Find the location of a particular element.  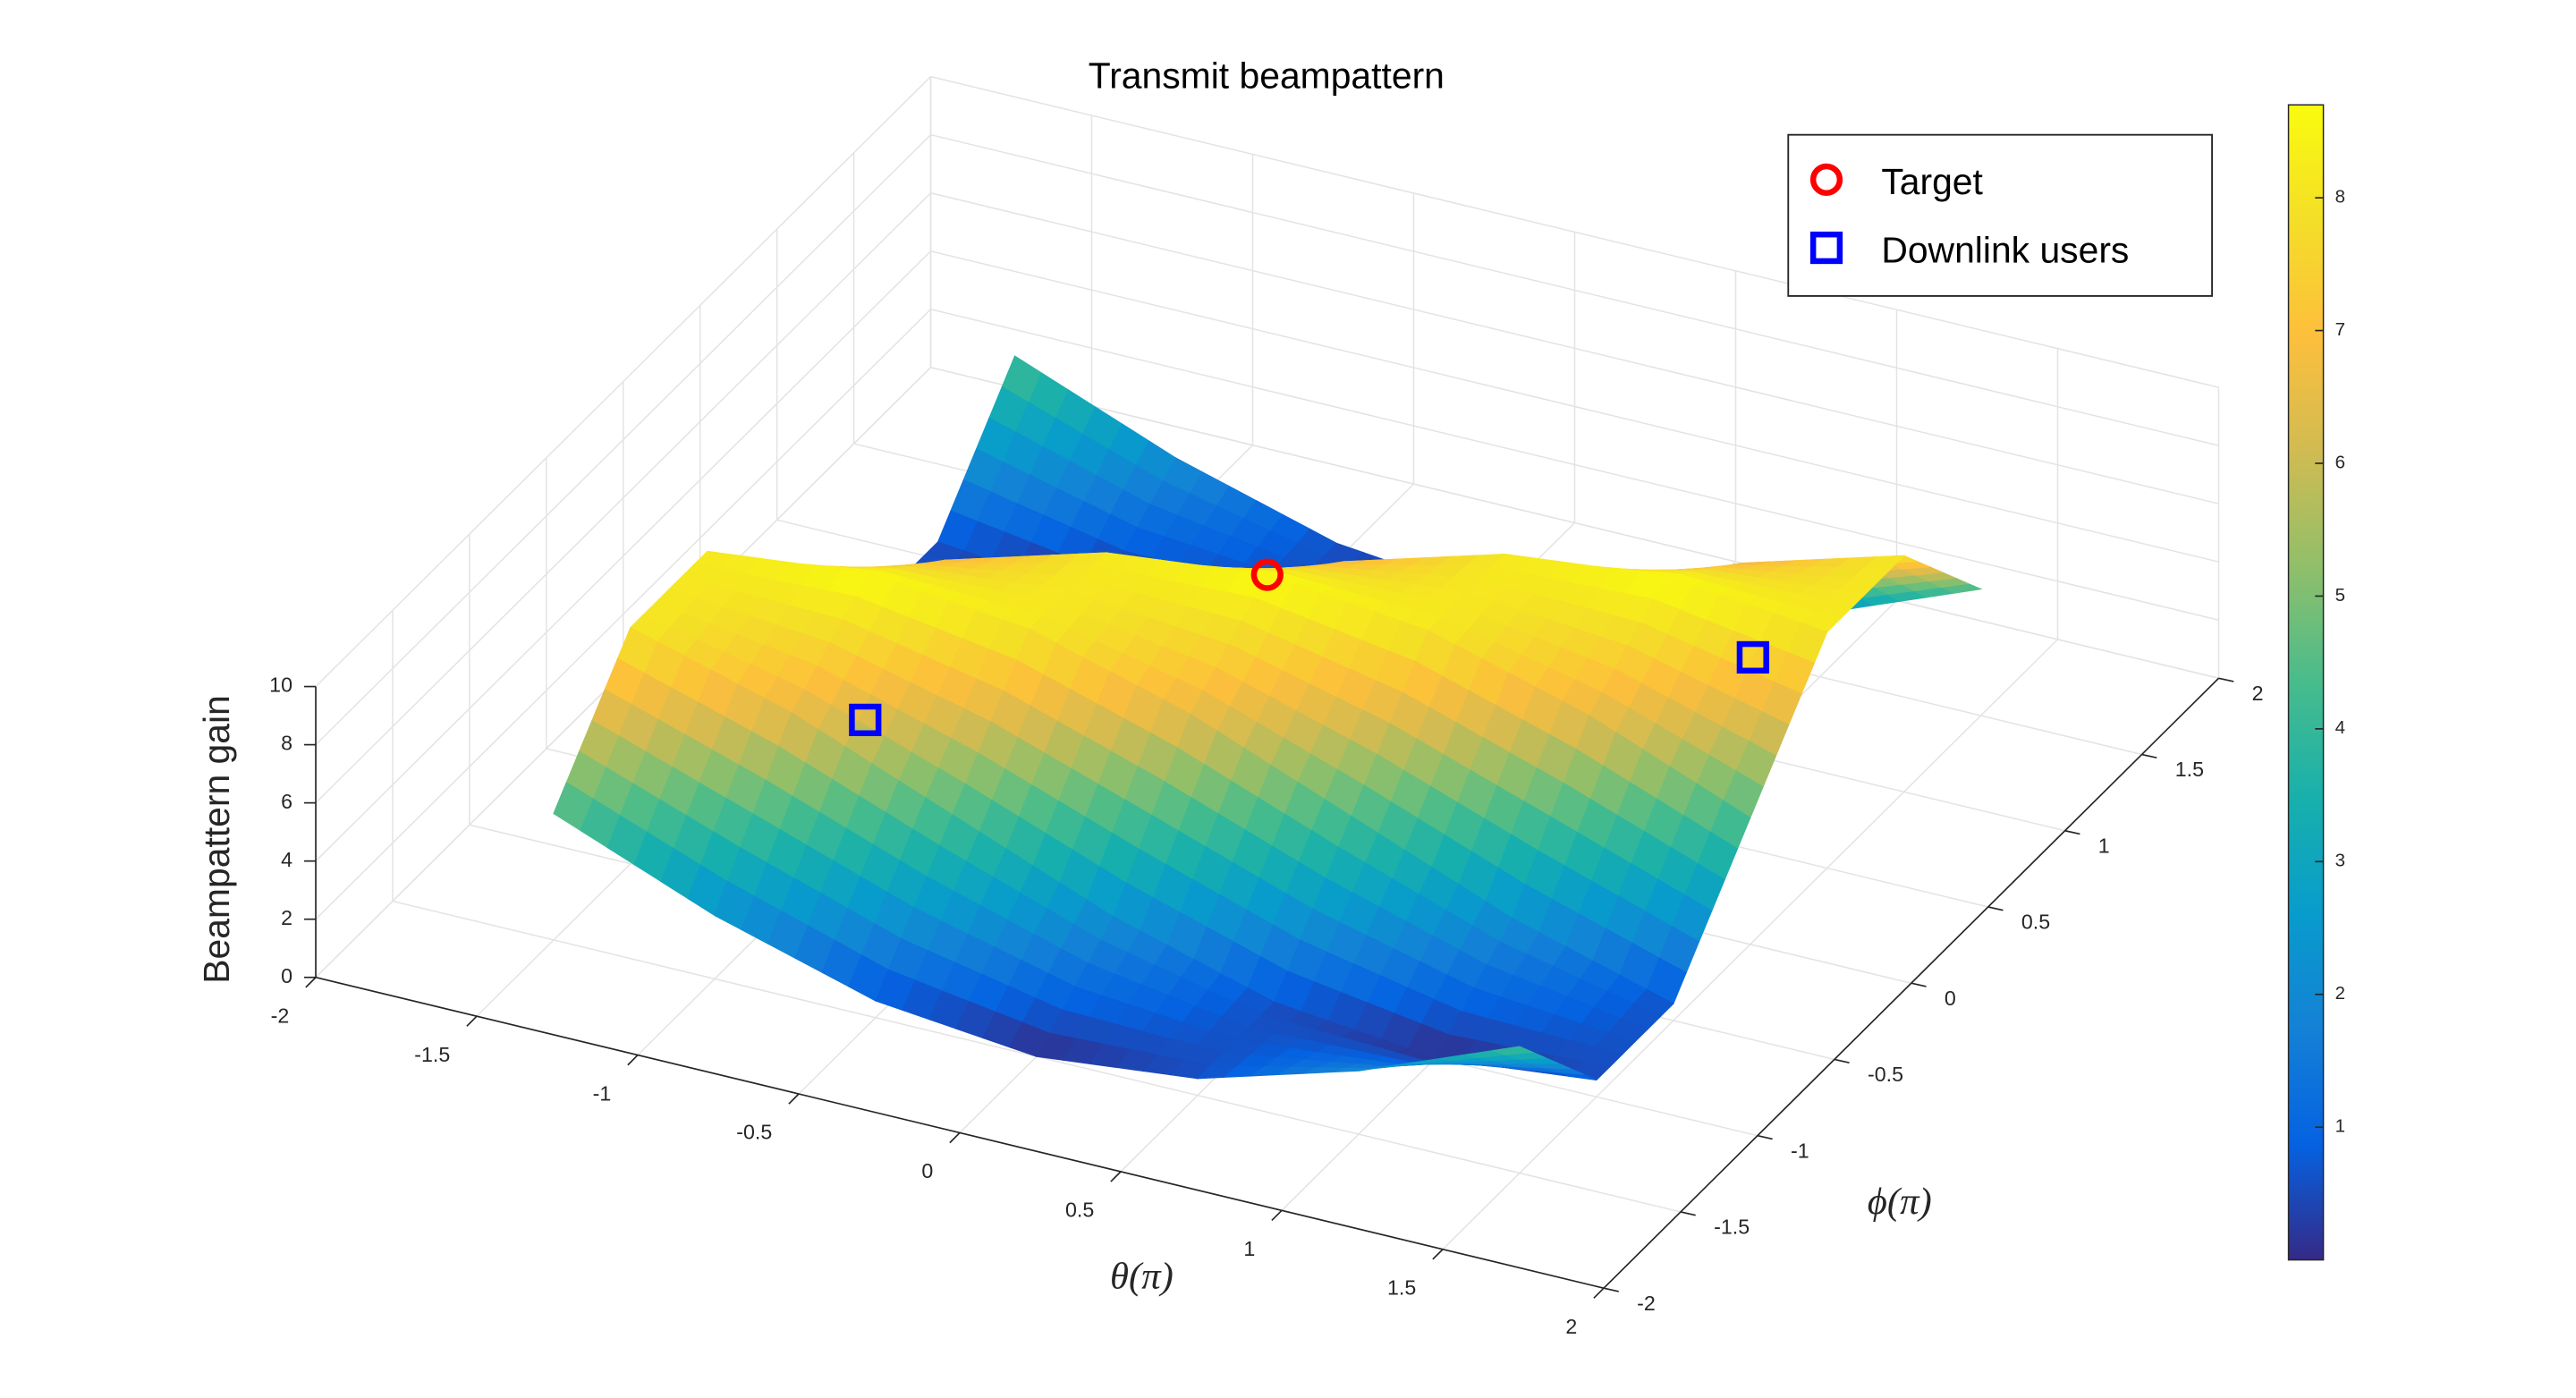

colorbar-tick-label: 8 is located at coordinates (2340, 198).